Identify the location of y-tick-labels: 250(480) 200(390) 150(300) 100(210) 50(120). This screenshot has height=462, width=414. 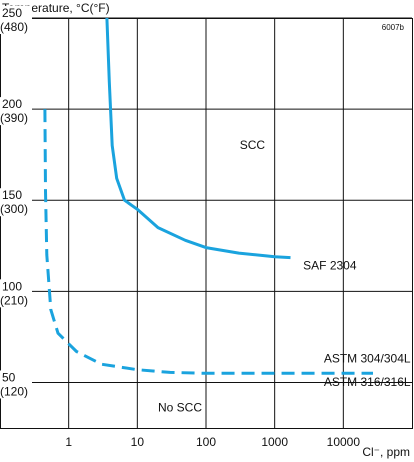
(16, 202).